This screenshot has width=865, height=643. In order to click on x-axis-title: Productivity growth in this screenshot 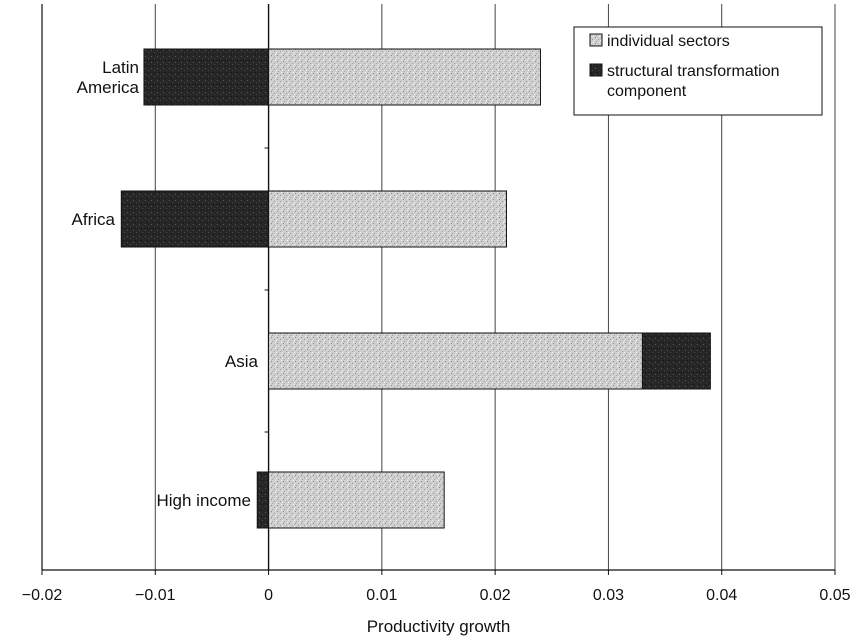, I will do `click(439, 626)`.